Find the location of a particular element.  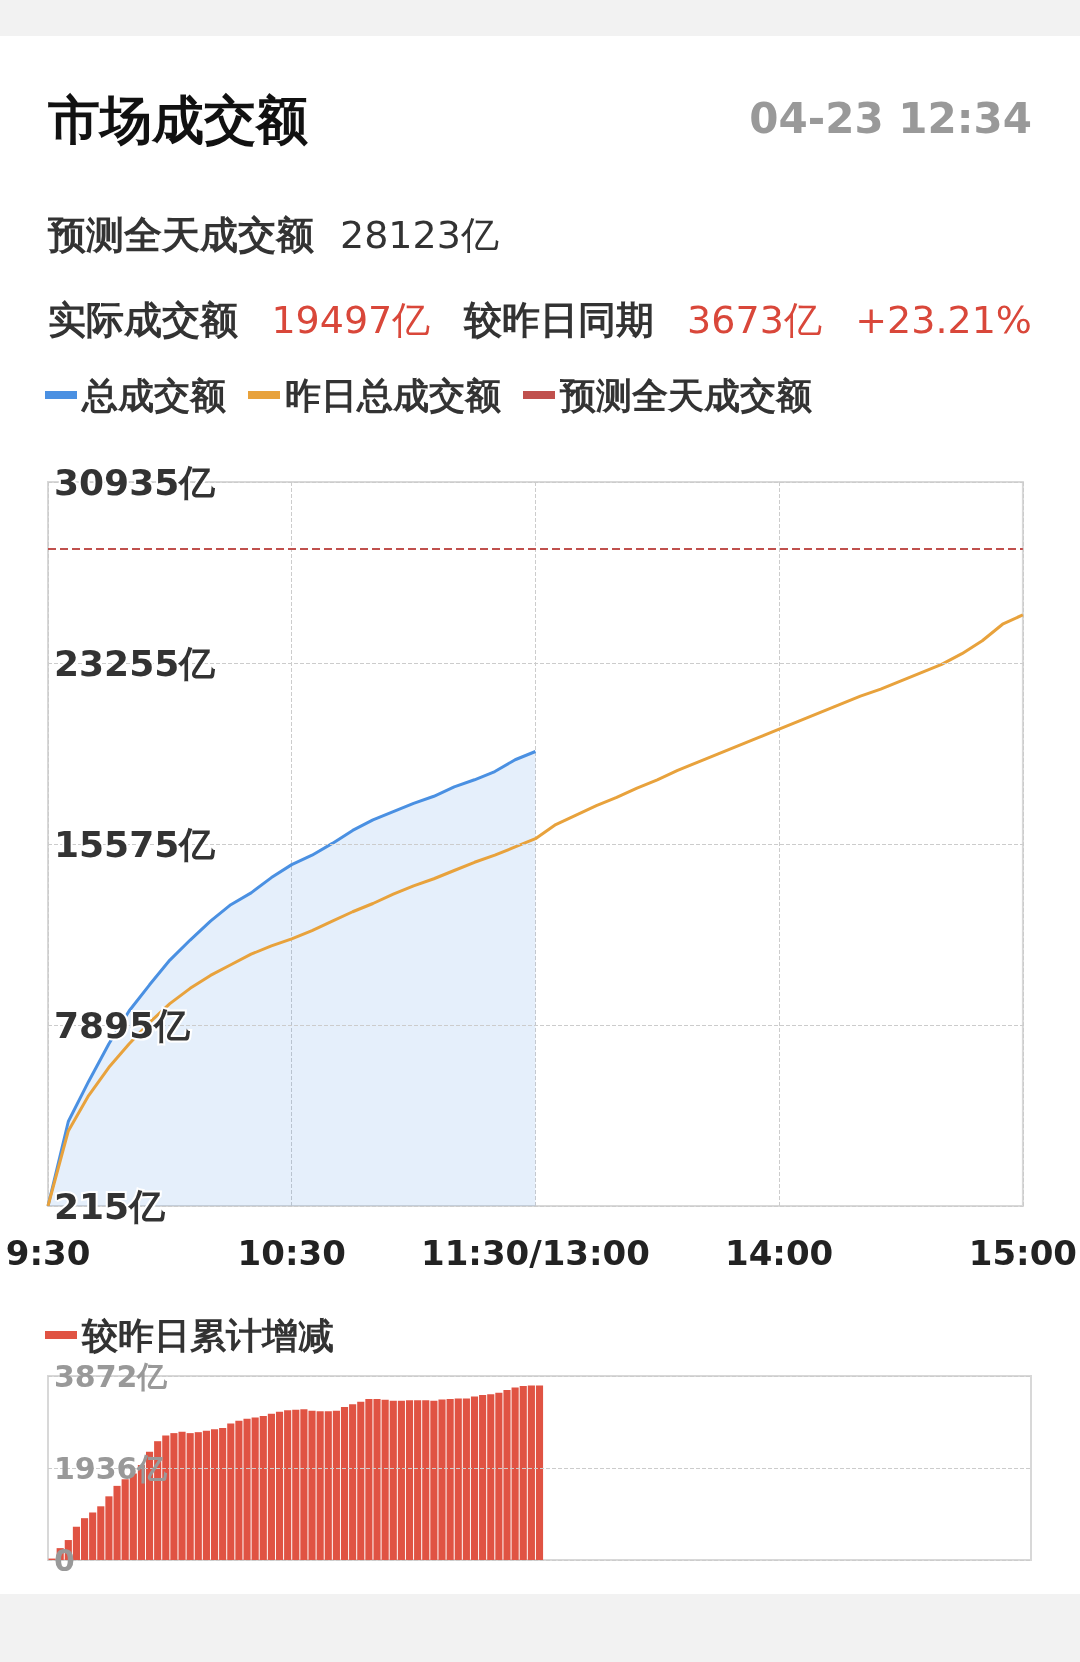

text: 实际成交额 is located at coordinates (143, 320).